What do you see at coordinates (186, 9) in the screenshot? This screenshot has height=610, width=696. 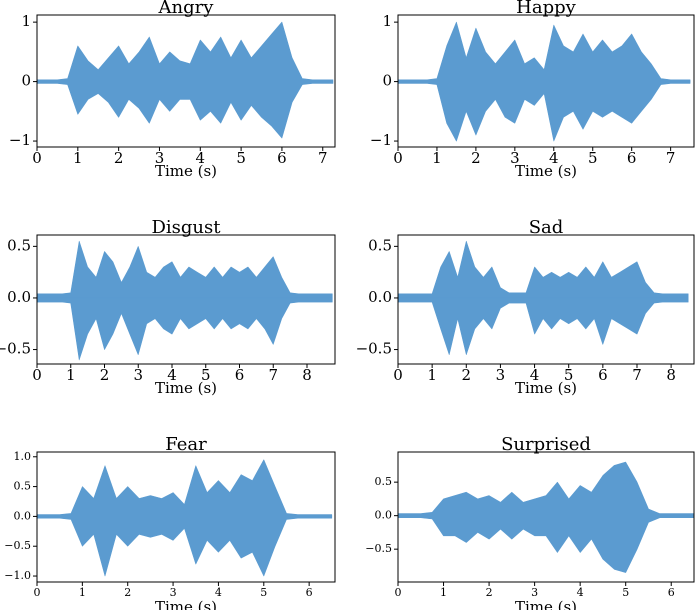 I see `chart-title: Angry` at bounding box center [186, 9].